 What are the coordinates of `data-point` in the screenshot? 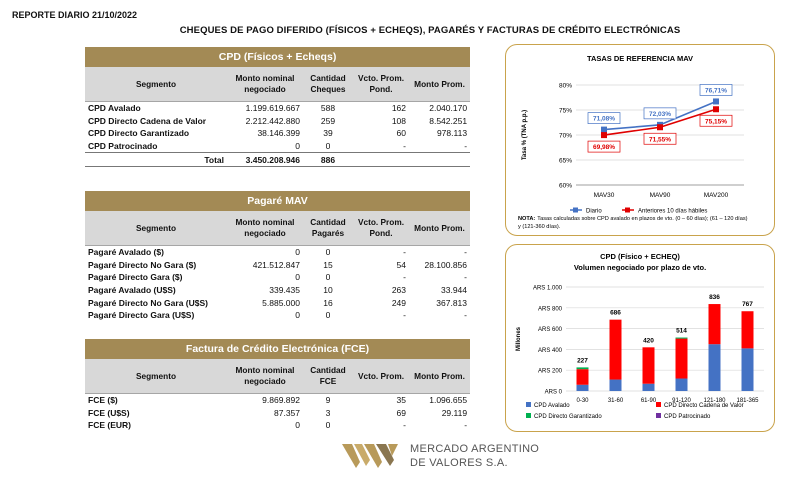 It's located at (716, 101).